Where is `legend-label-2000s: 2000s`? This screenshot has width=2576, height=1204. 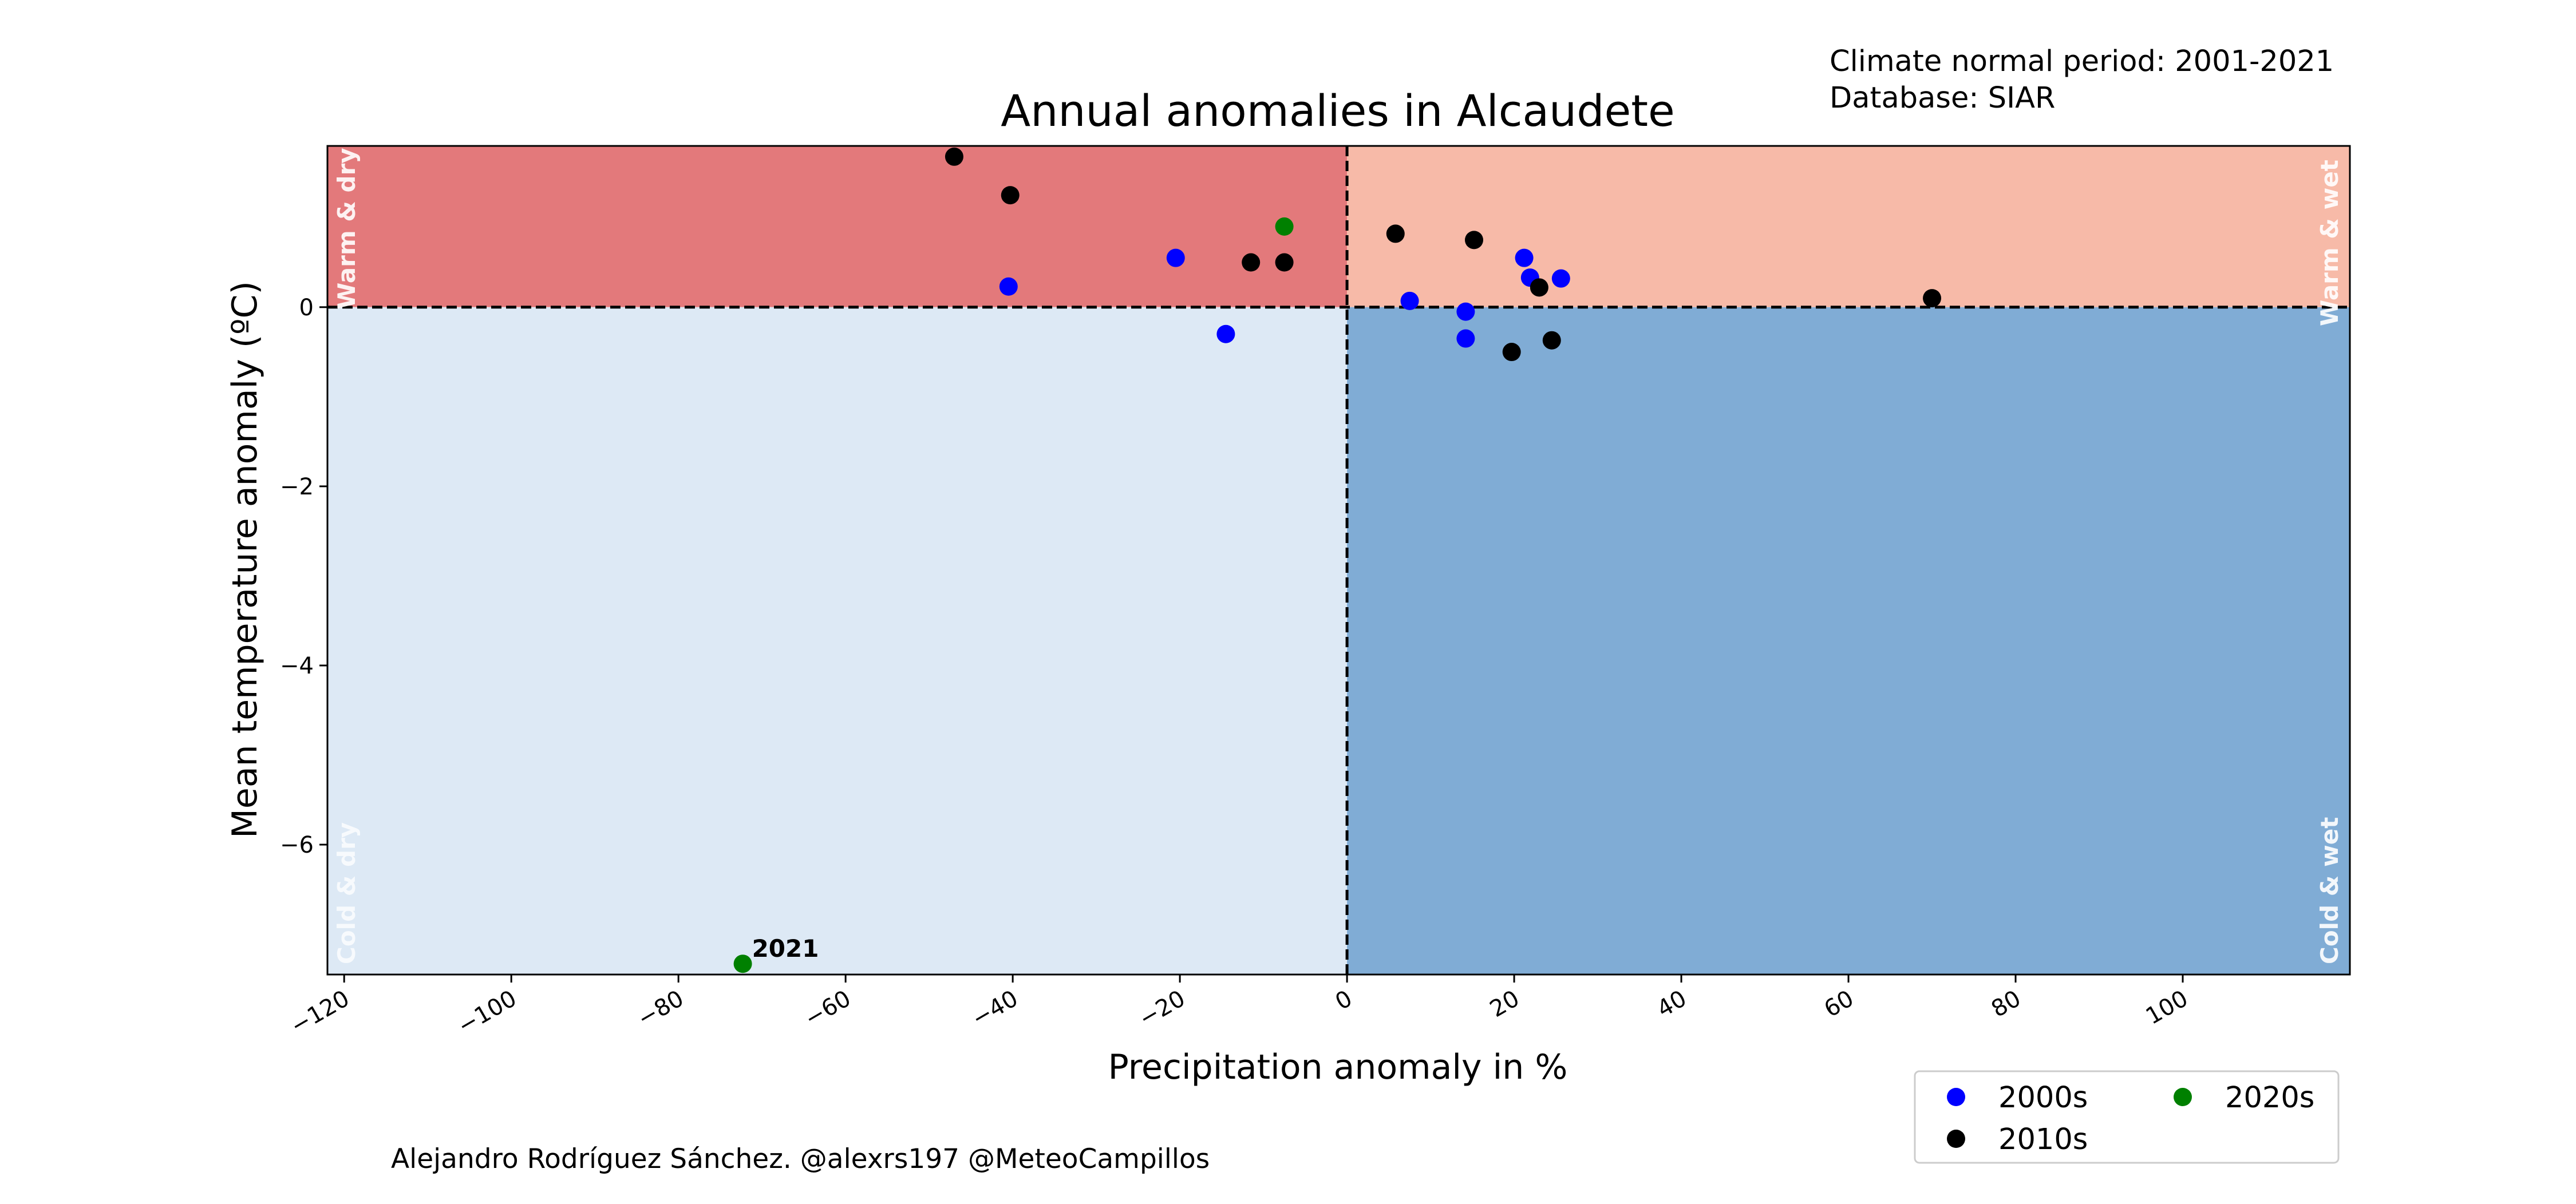
legend-label-2000s: 2000s is located at coordinates (2043, 1098).